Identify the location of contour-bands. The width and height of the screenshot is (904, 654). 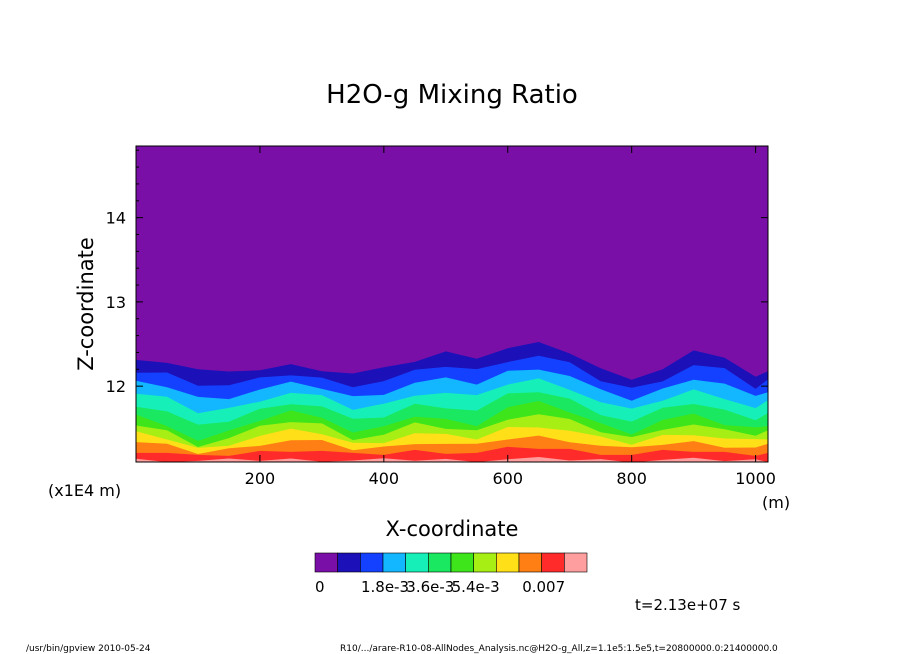
(452, 402).